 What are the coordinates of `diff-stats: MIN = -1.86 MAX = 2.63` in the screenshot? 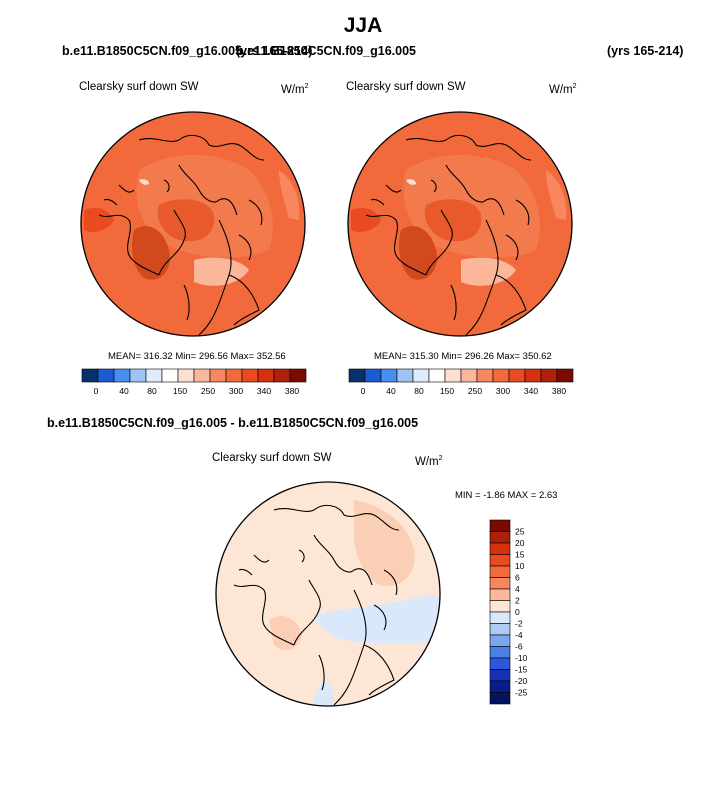 It's located at (506, 495).